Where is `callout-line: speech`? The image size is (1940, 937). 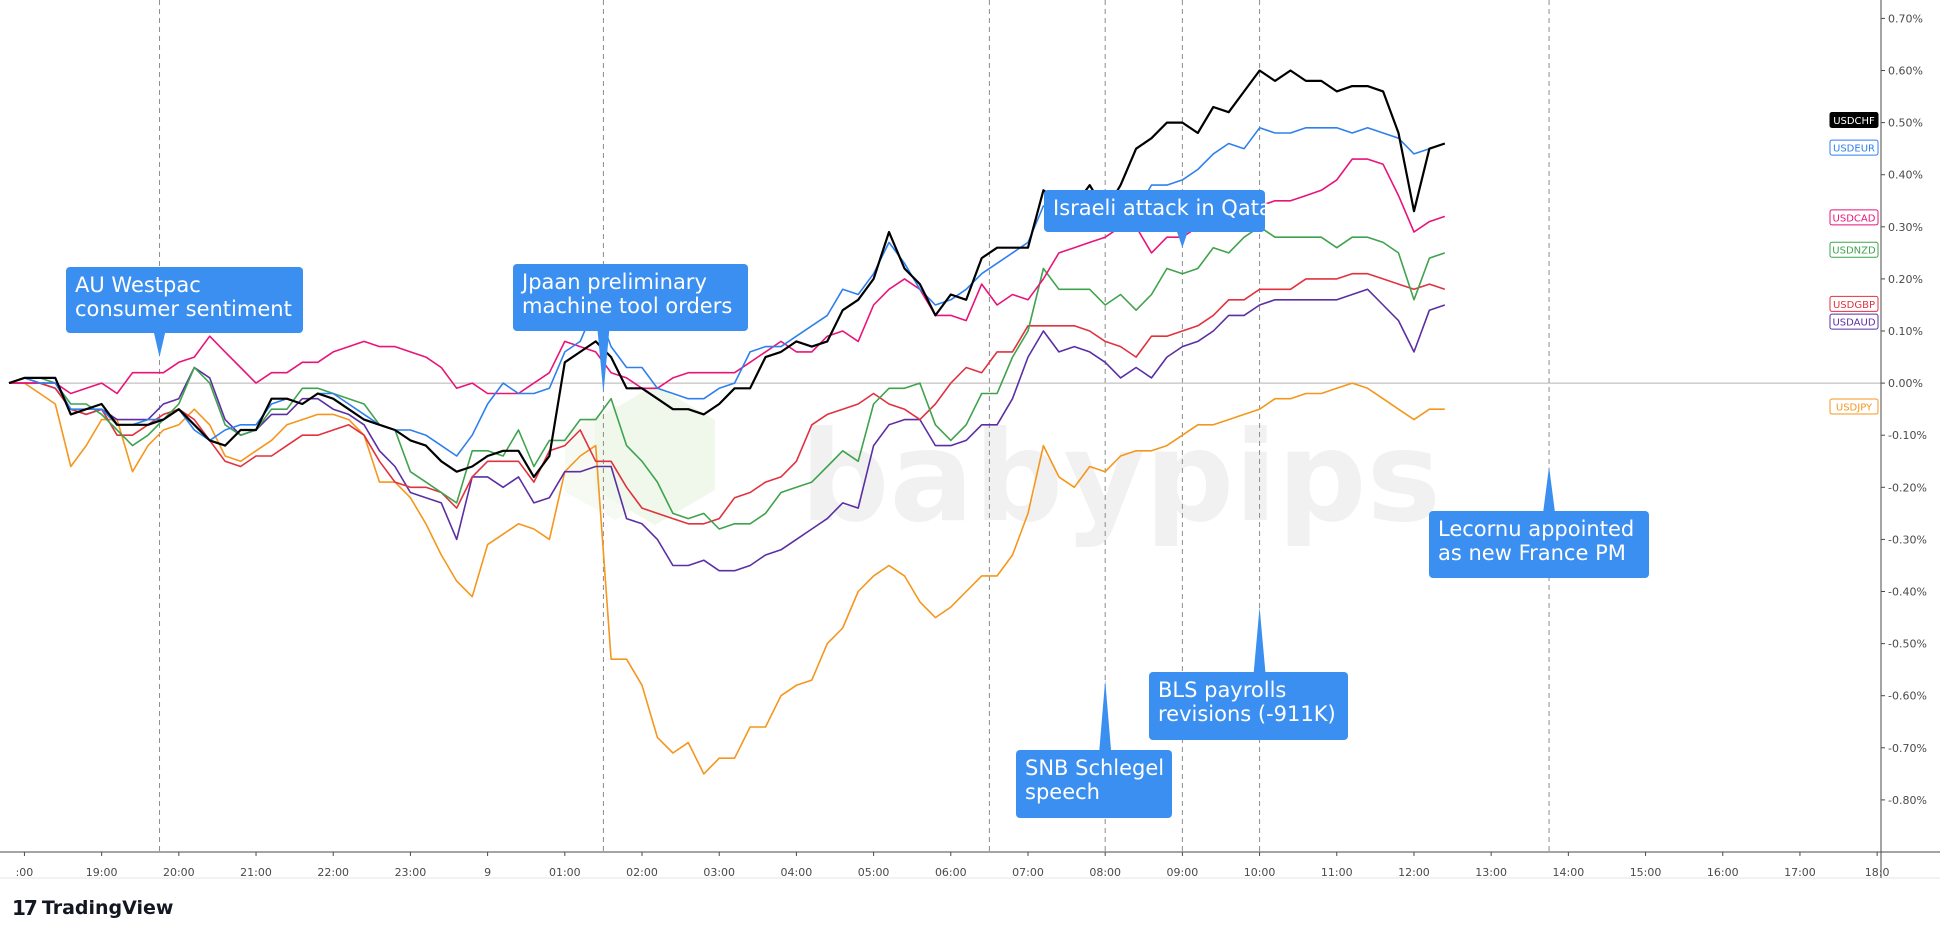
callout-line: speech is located at coordinates (1062, 792).